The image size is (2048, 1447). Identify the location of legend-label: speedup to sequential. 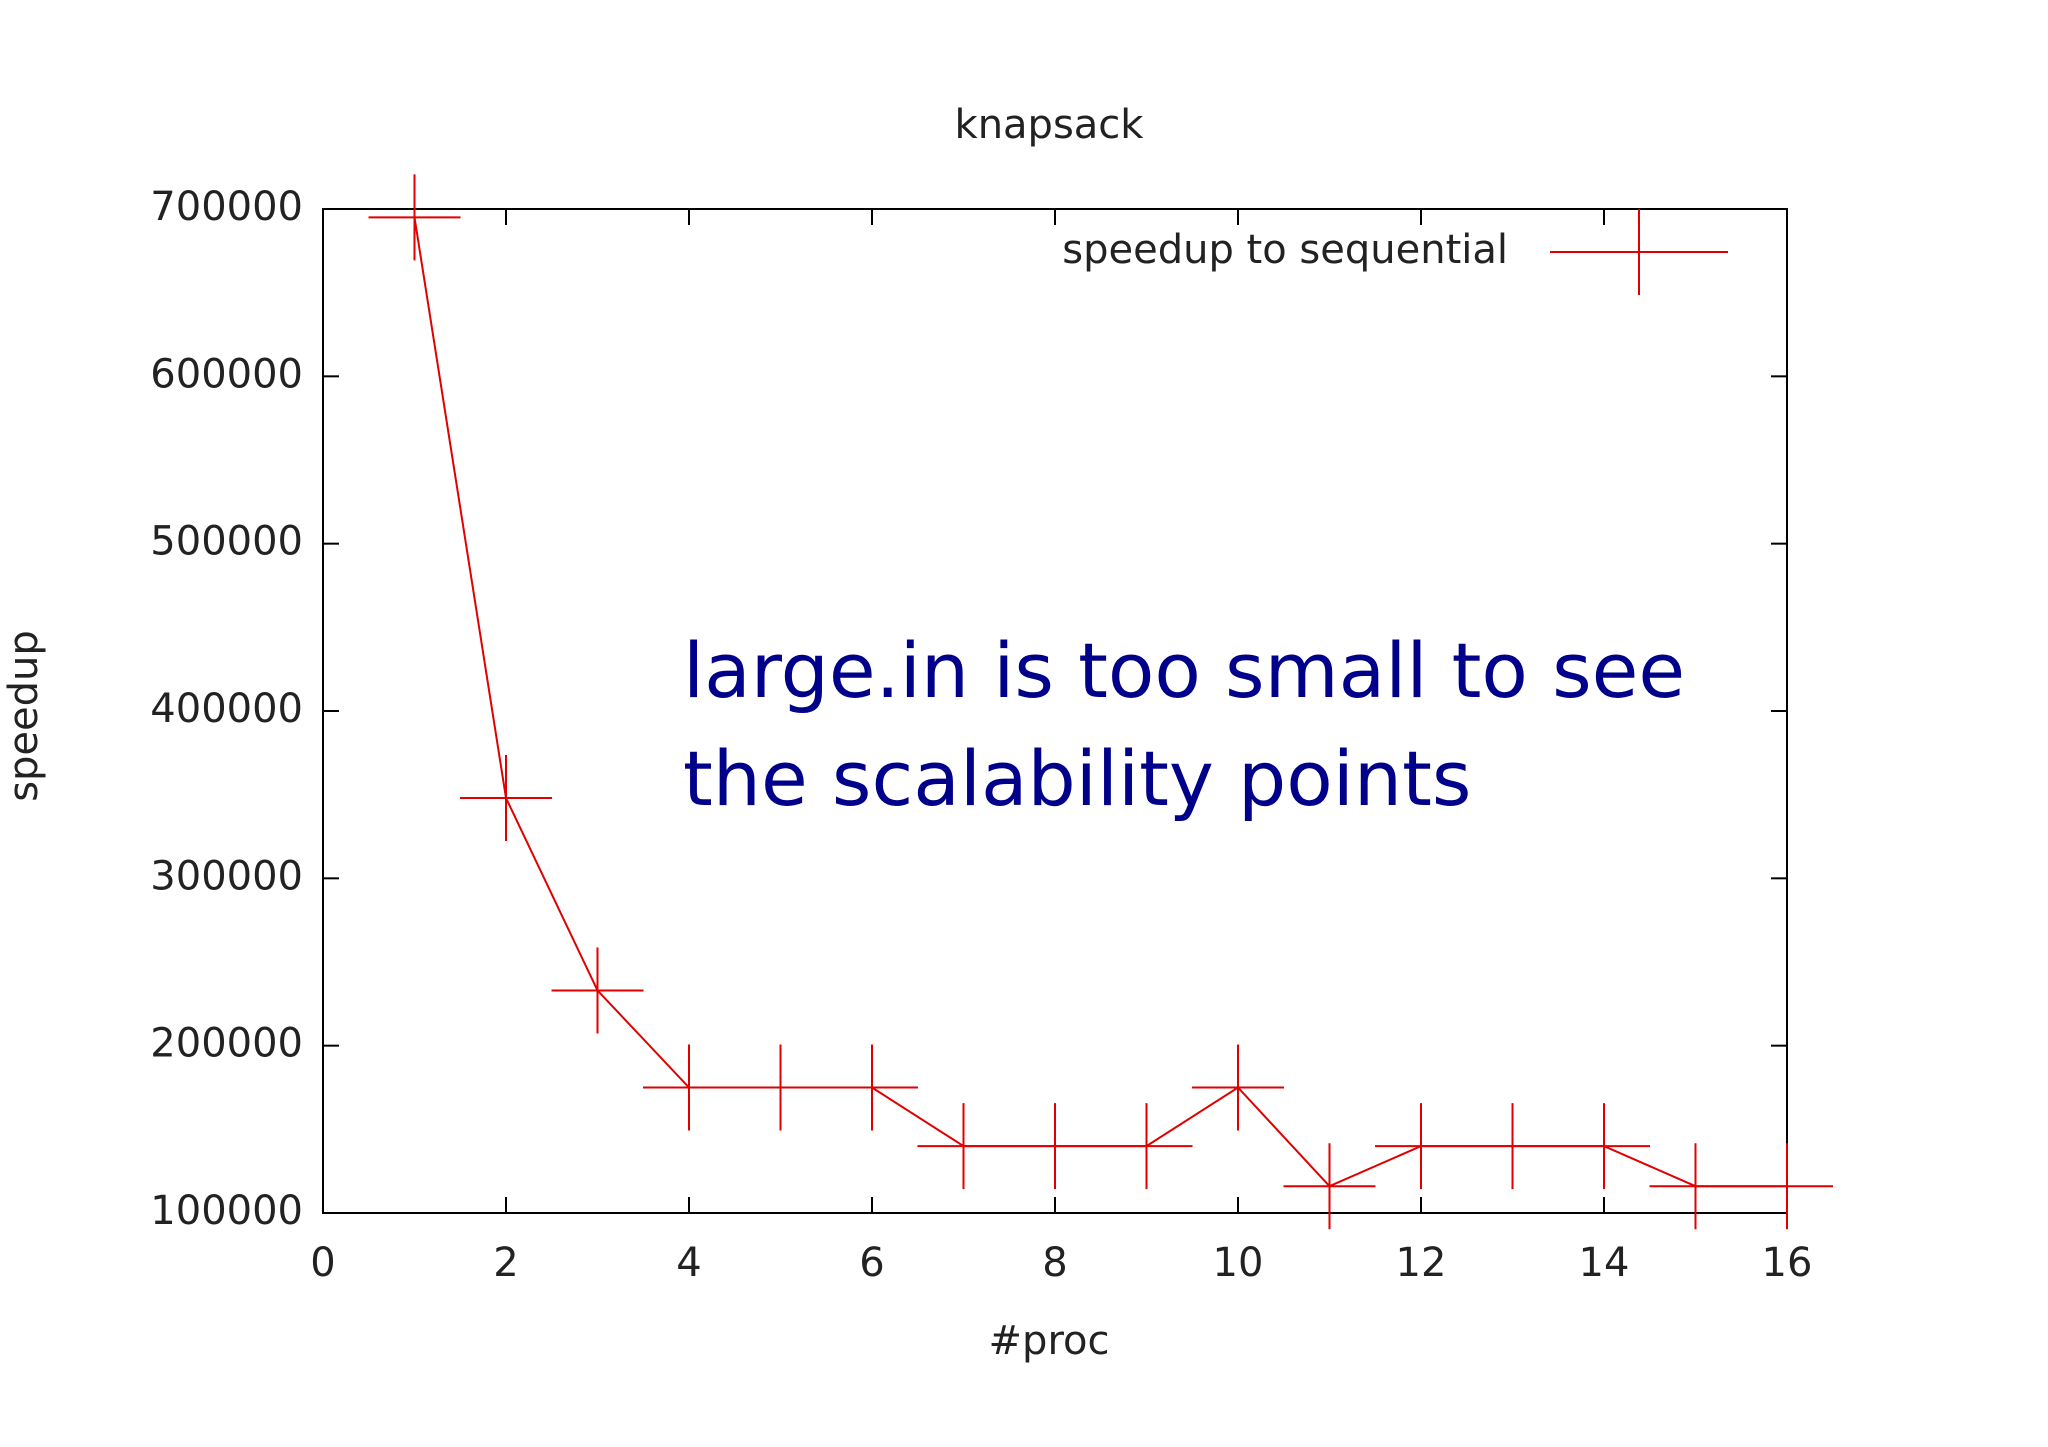
(1285, 250).